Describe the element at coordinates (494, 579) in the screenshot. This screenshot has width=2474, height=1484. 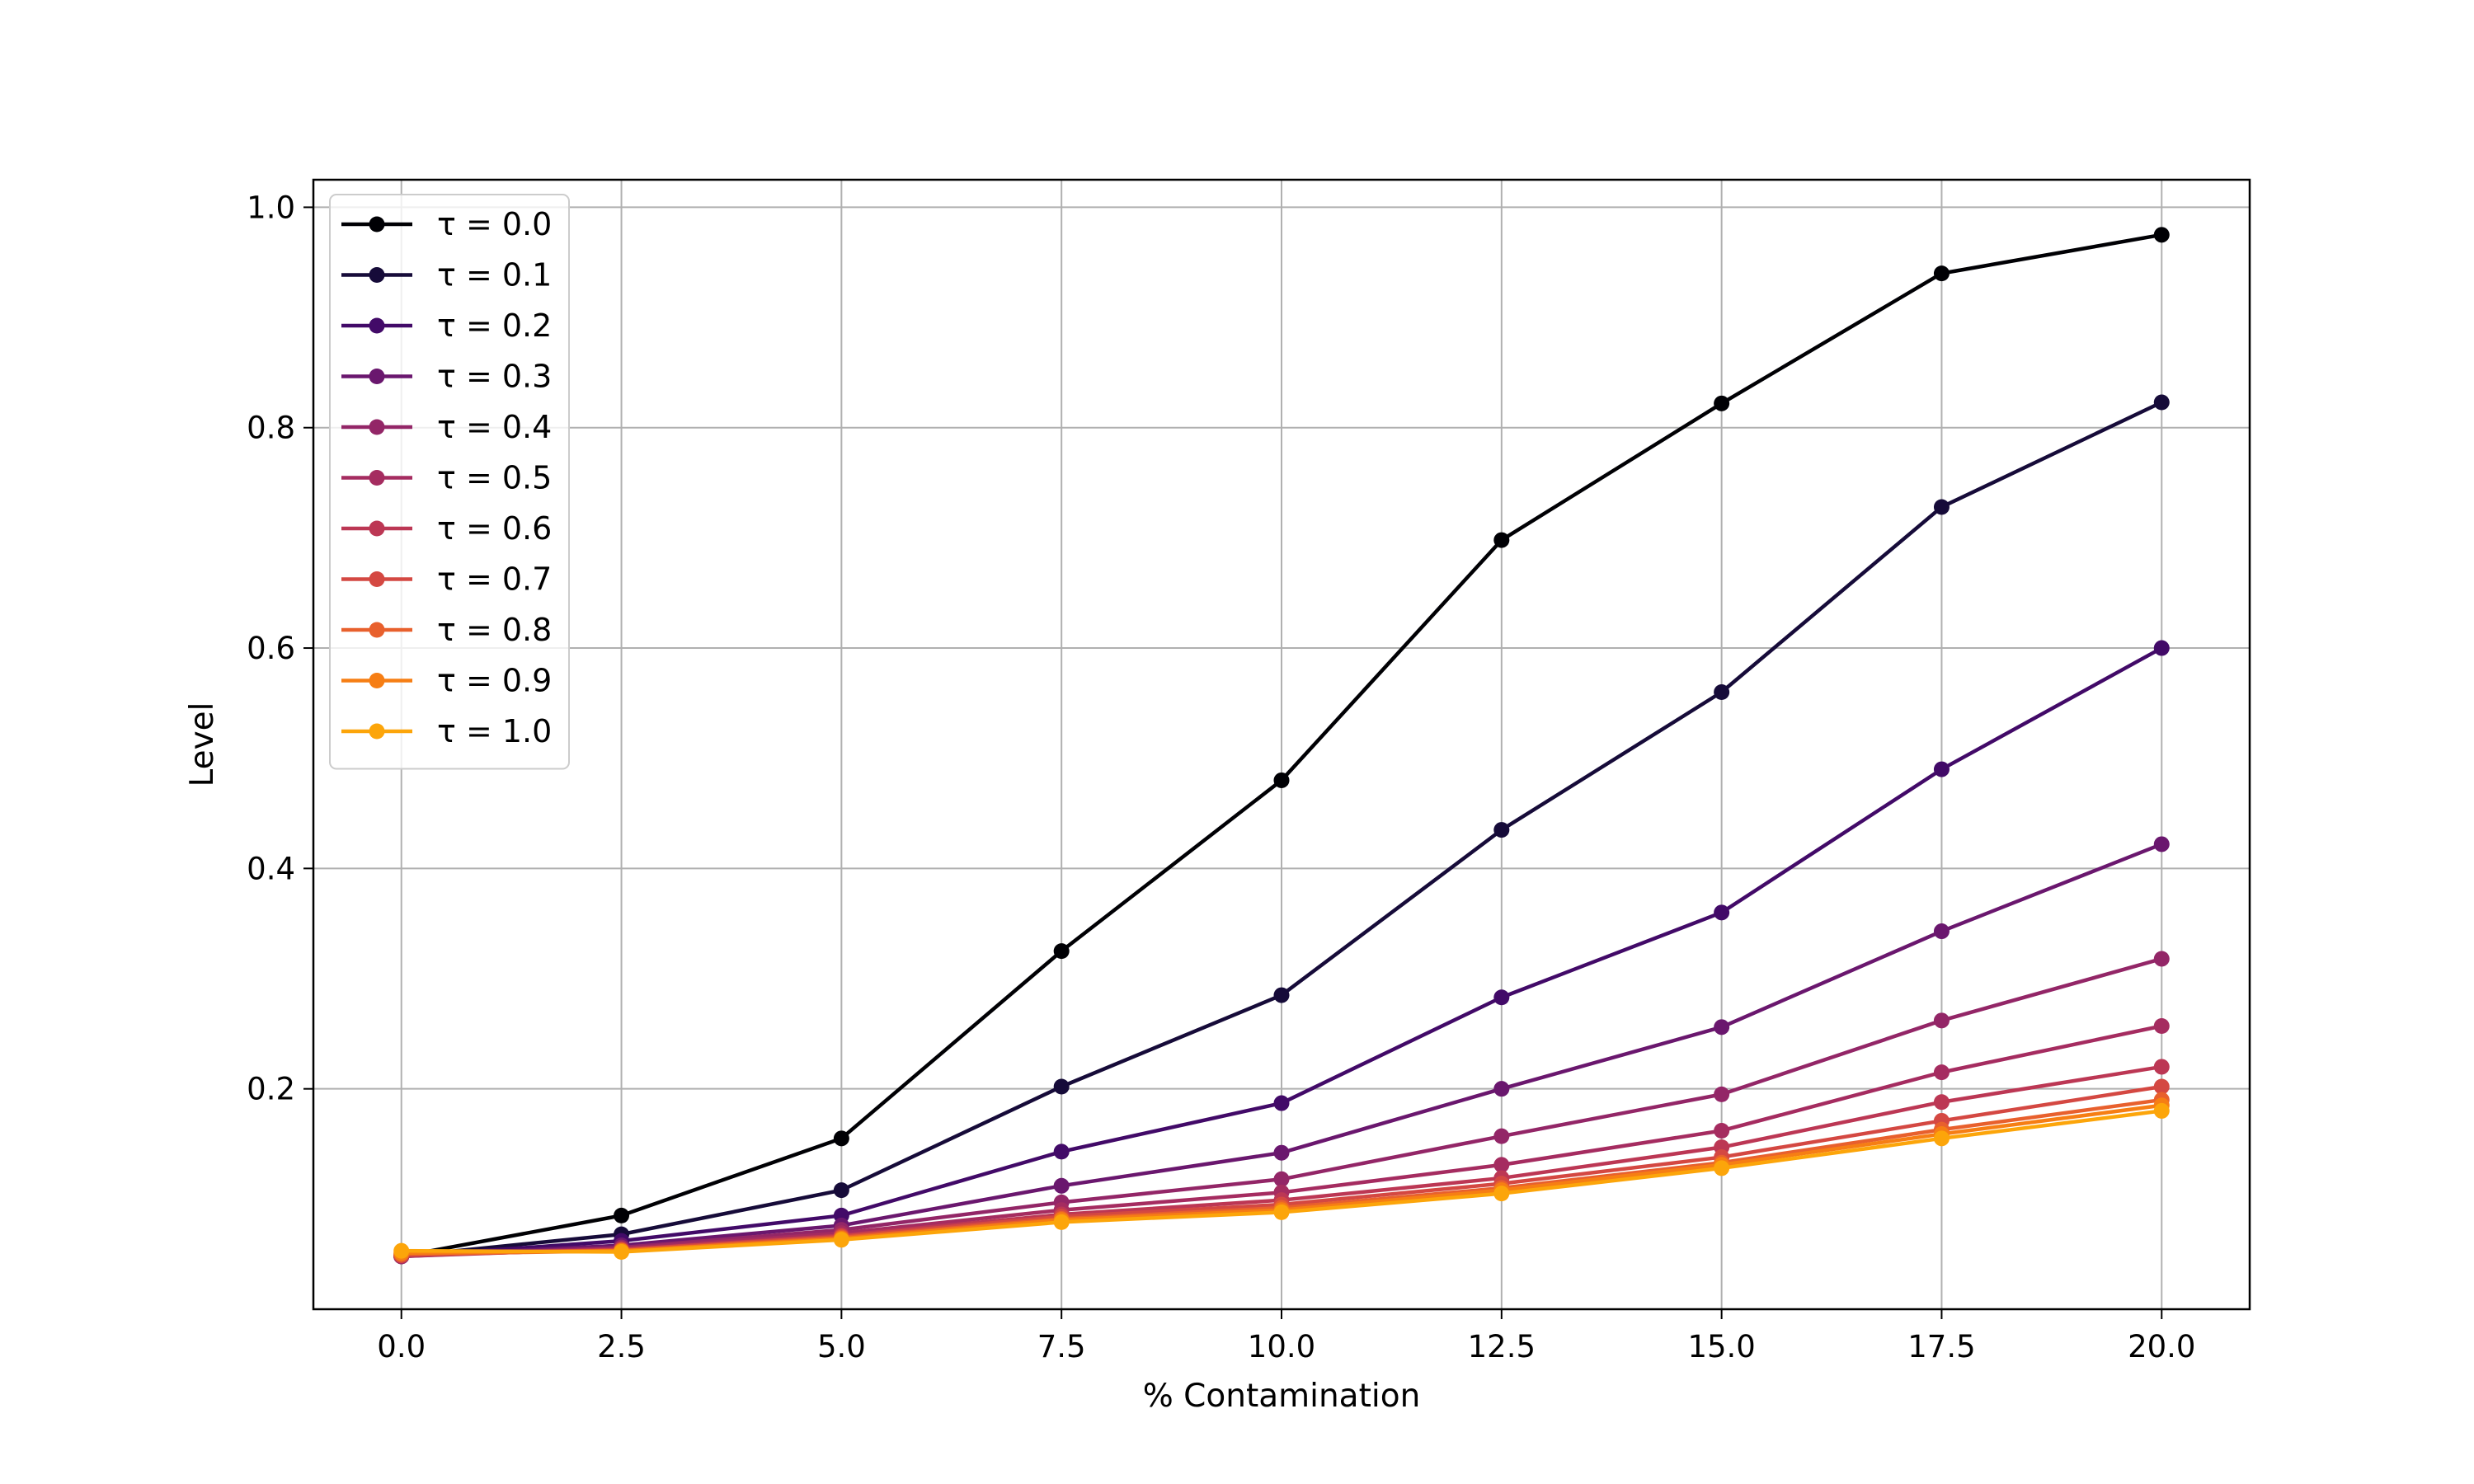
I see `legend-label: τ = 0.7` at that location.